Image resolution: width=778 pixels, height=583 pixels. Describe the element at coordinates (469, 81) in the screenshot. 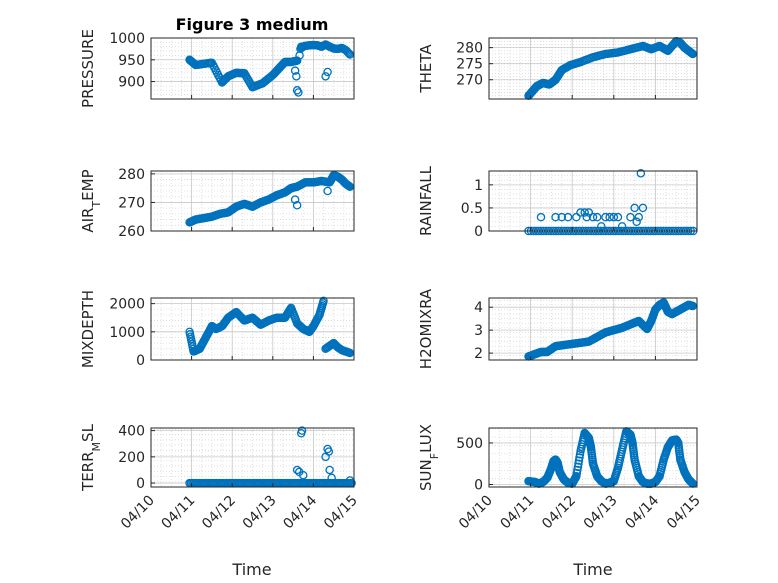

I see `y-tick-label: 270` at that location.